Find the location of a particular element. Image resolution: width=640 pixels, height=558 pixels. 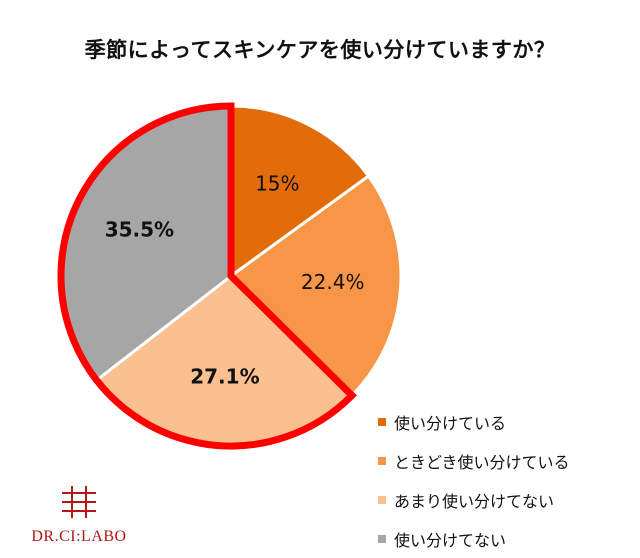

legend-item: ときどき使い分けている is located at coordinates (474, 460).